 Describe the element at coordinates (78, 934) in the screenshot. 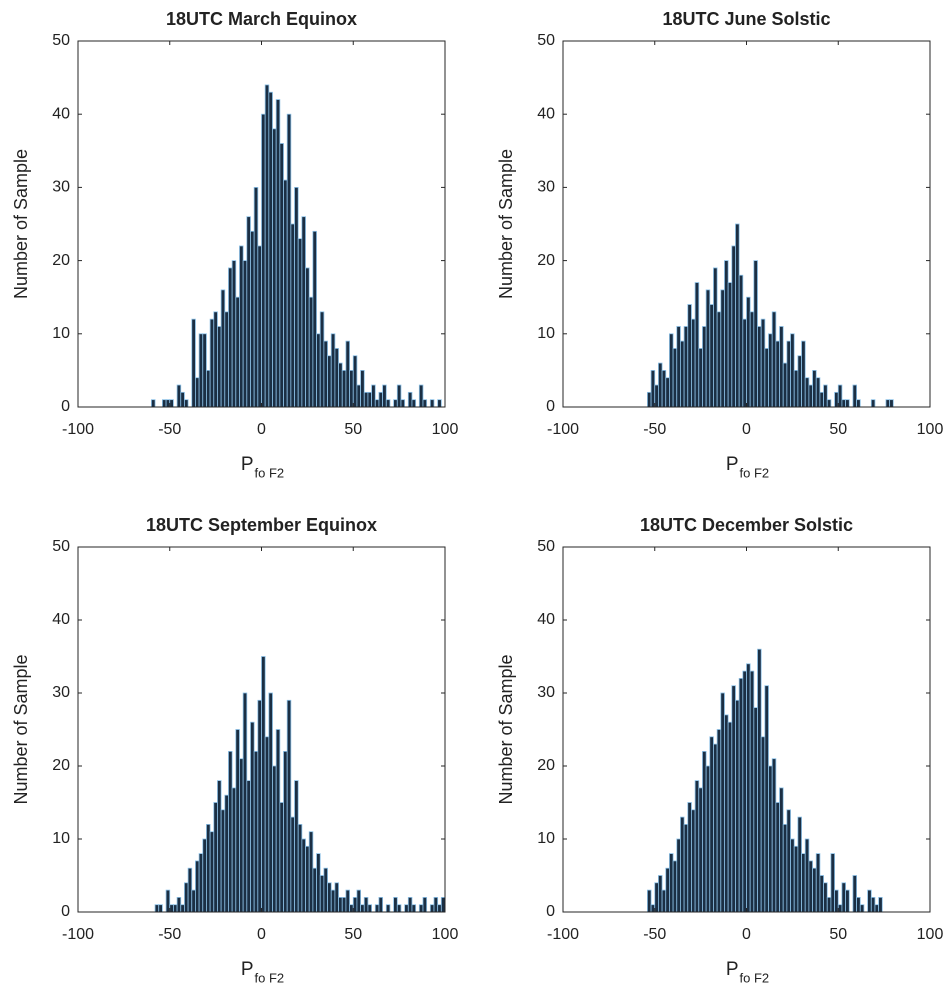

I see `x-tick-label: -100` at that location.